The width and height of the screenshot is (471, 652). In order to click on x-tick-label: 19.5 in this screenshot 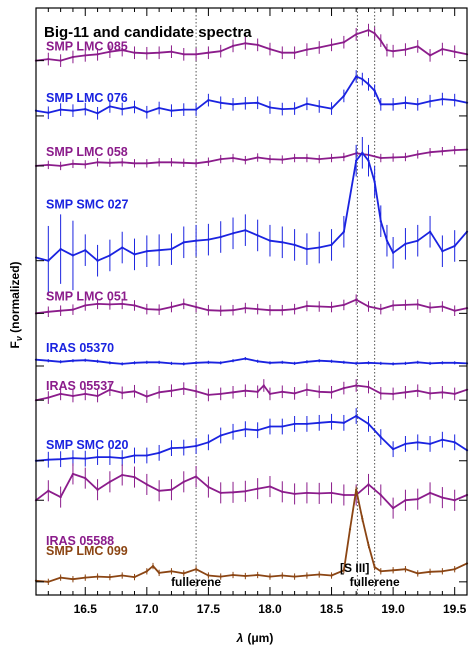, I will do `click(455, 609)`.